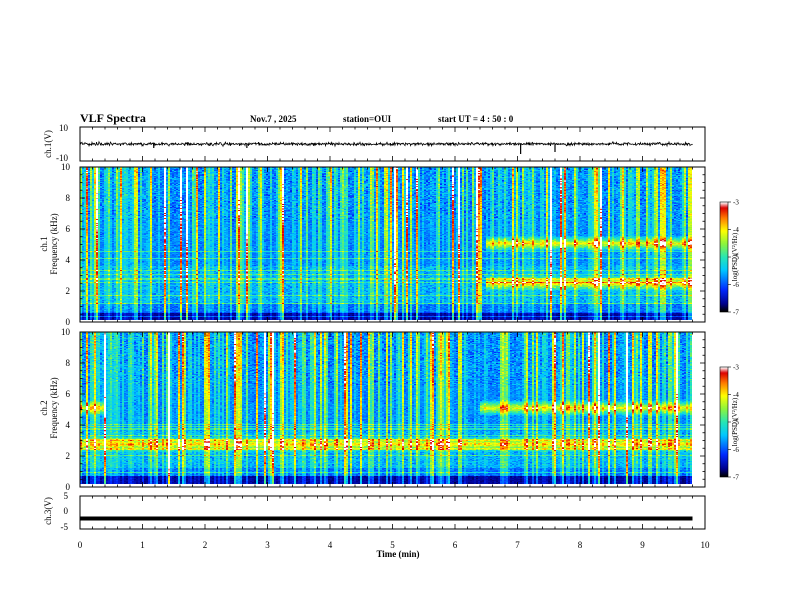 The width and height of the screenshot is (792, 612). What do you see at coordinates (62, 158) in the screenshot?
I see `ch1-wave-ytick-bottom: -10` at bounding box center [62, 158].